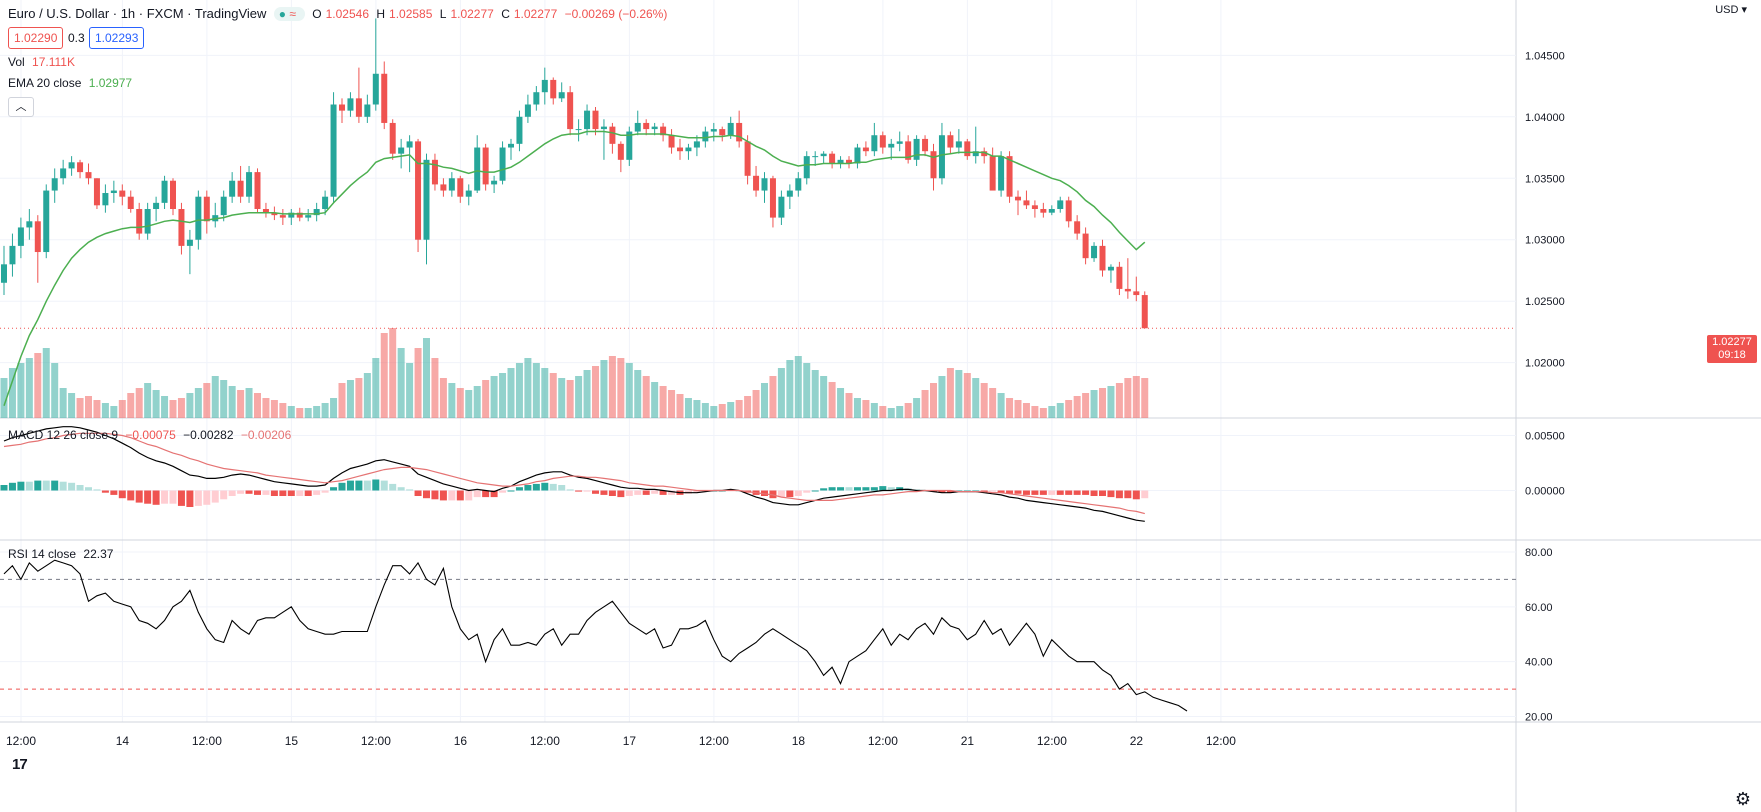 The width and height of the screenshot is (1761, 812). What do you see at coordinates (1539, 718) in the screenshot?
I see `rsi-tick-label: 20.00` at bounding box center [1539, 718].